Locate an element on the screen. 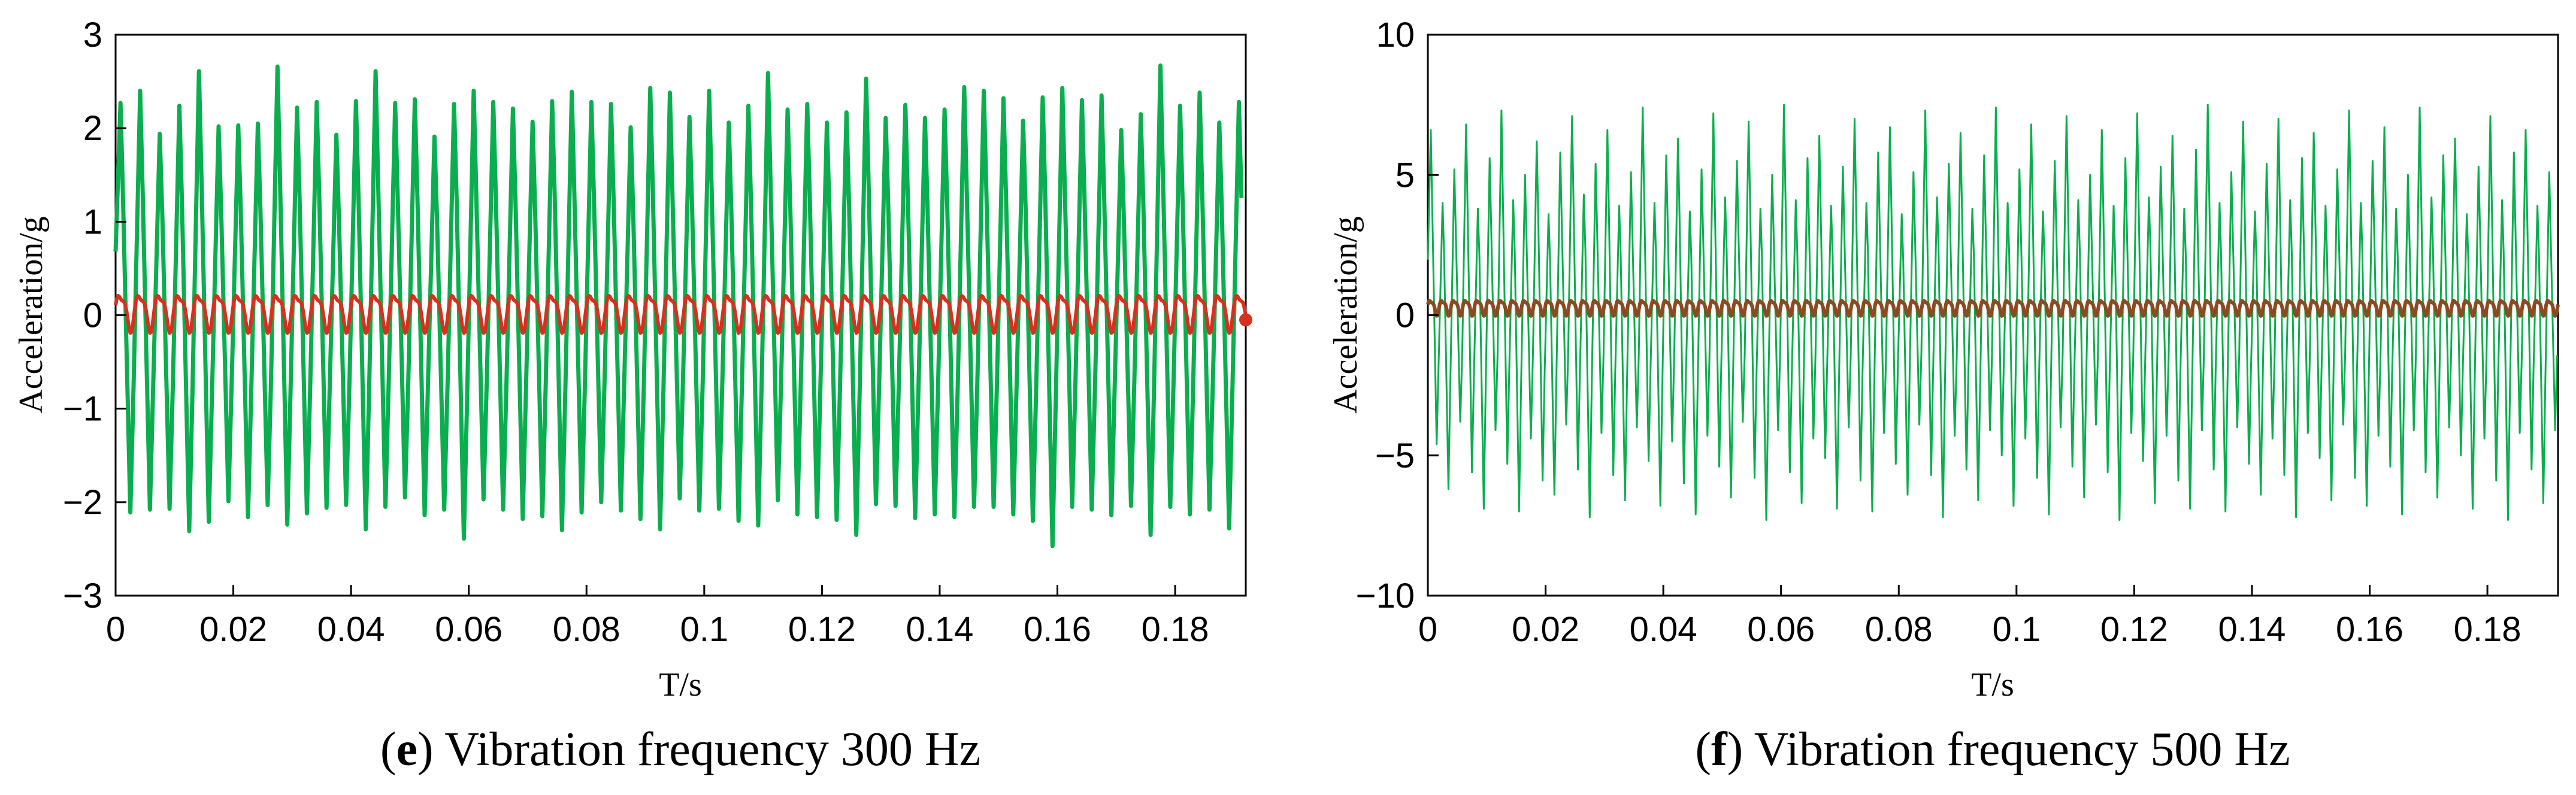  caption-letter: e is located at coordinates (407, 749).